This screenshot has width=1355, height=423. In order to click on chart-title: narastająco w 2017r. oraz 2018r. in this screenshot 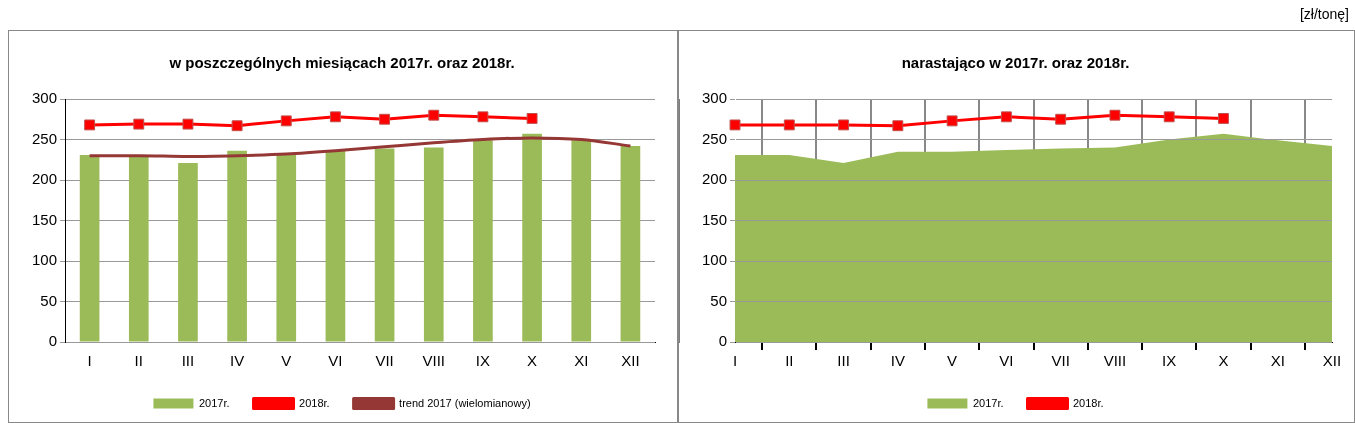, I will do `click(1015, 63)`.